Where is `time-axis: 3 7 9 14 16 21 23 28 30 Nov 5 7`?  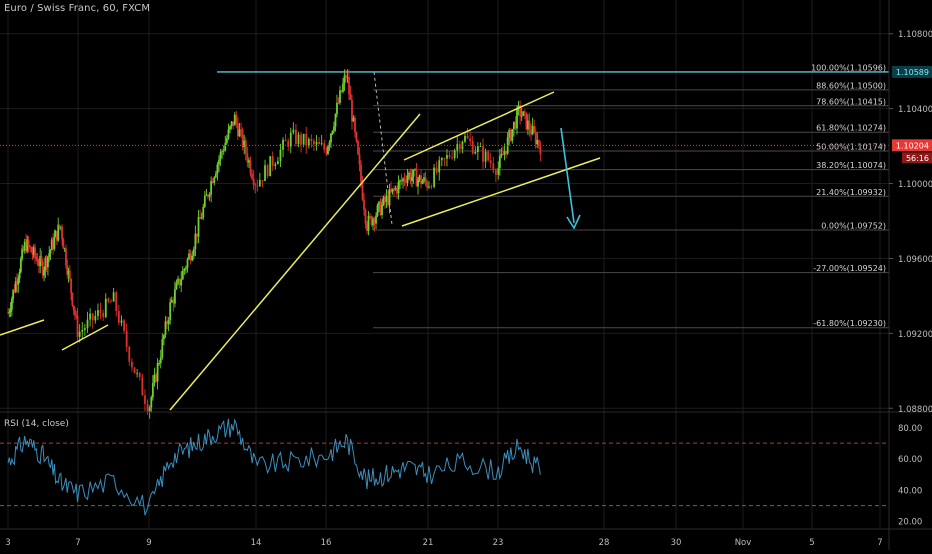 time-axis: 3 7 9 14 16 21 23 28 30 Nov 5 7 is located at coordinates (443, 543).